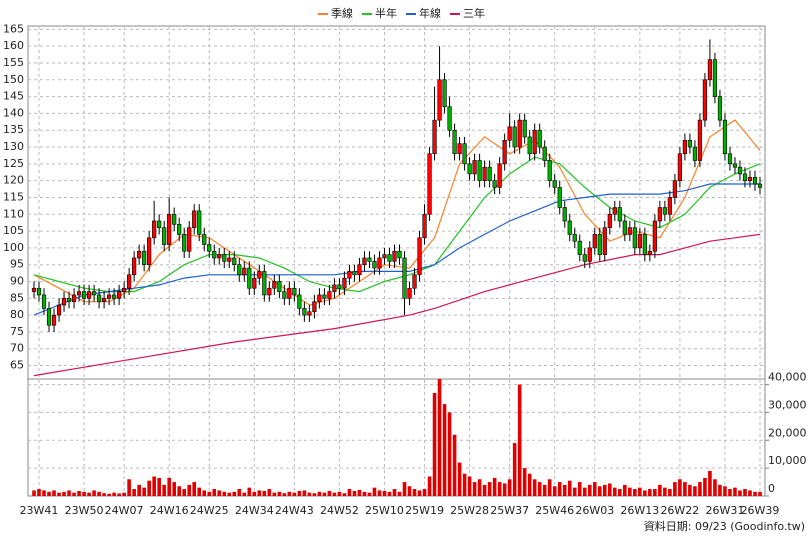 Image resolution: width=808 pixels, height=540 pixels. Describe the element at coordinates (209, 510) in the screenshot. I see `x-tick-label: 24W25` at that location.